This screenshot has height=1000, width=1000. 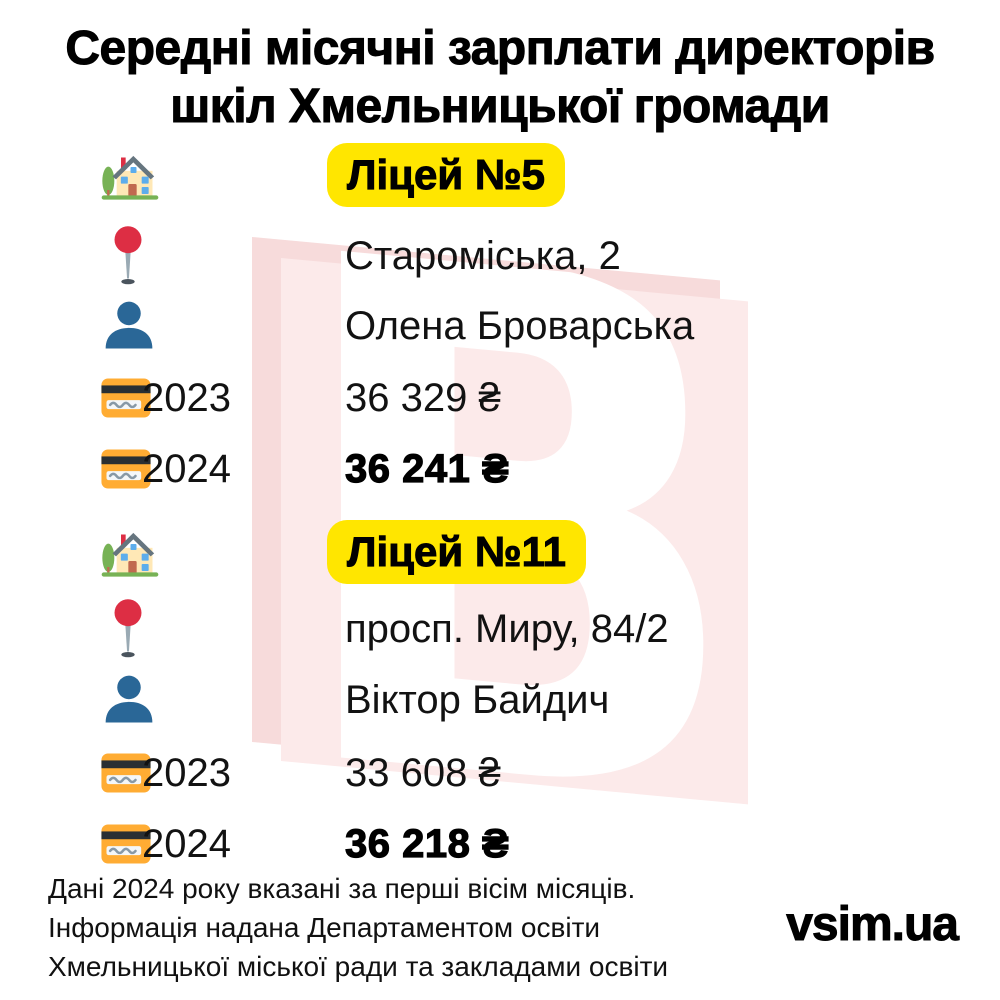 I want to click on school1-name-badge: Ліцей №5, so click(x=446, y=175).